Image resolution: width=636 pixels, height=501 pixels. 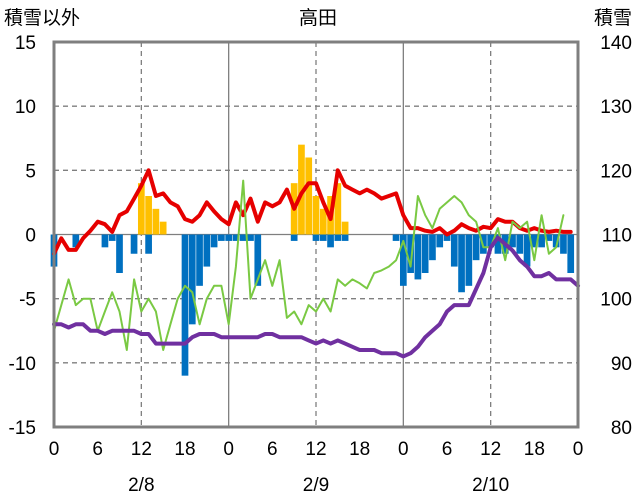 I want to click on x-tick-labels: 0 6 12 18 0 6 12 18 0 6 12 18 0, so click(x=316, y=449).